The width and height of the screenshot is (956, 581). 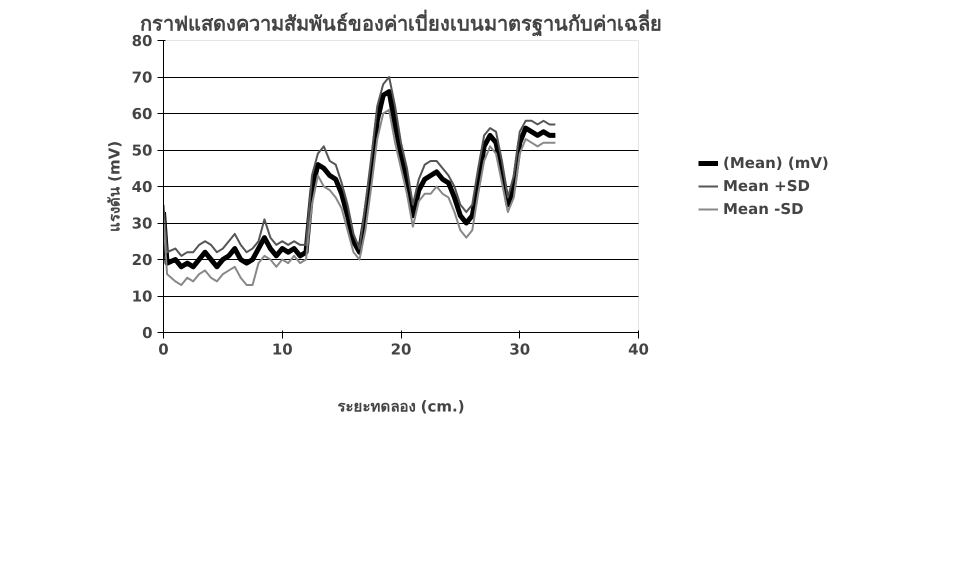 What do you see at coordinates (360, 197) in the screenshot?
I see `line-series` at bounding box center [360, 197].